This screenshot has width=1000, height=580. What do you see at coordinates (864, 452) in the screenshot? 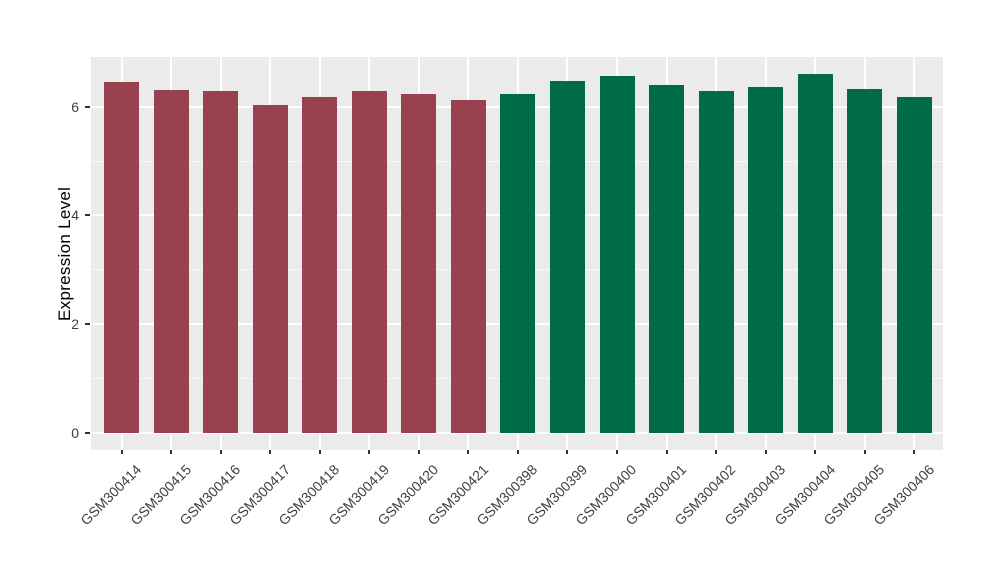
I see `x-tick-mark-GSM300405` at bounding box center [864, 452].